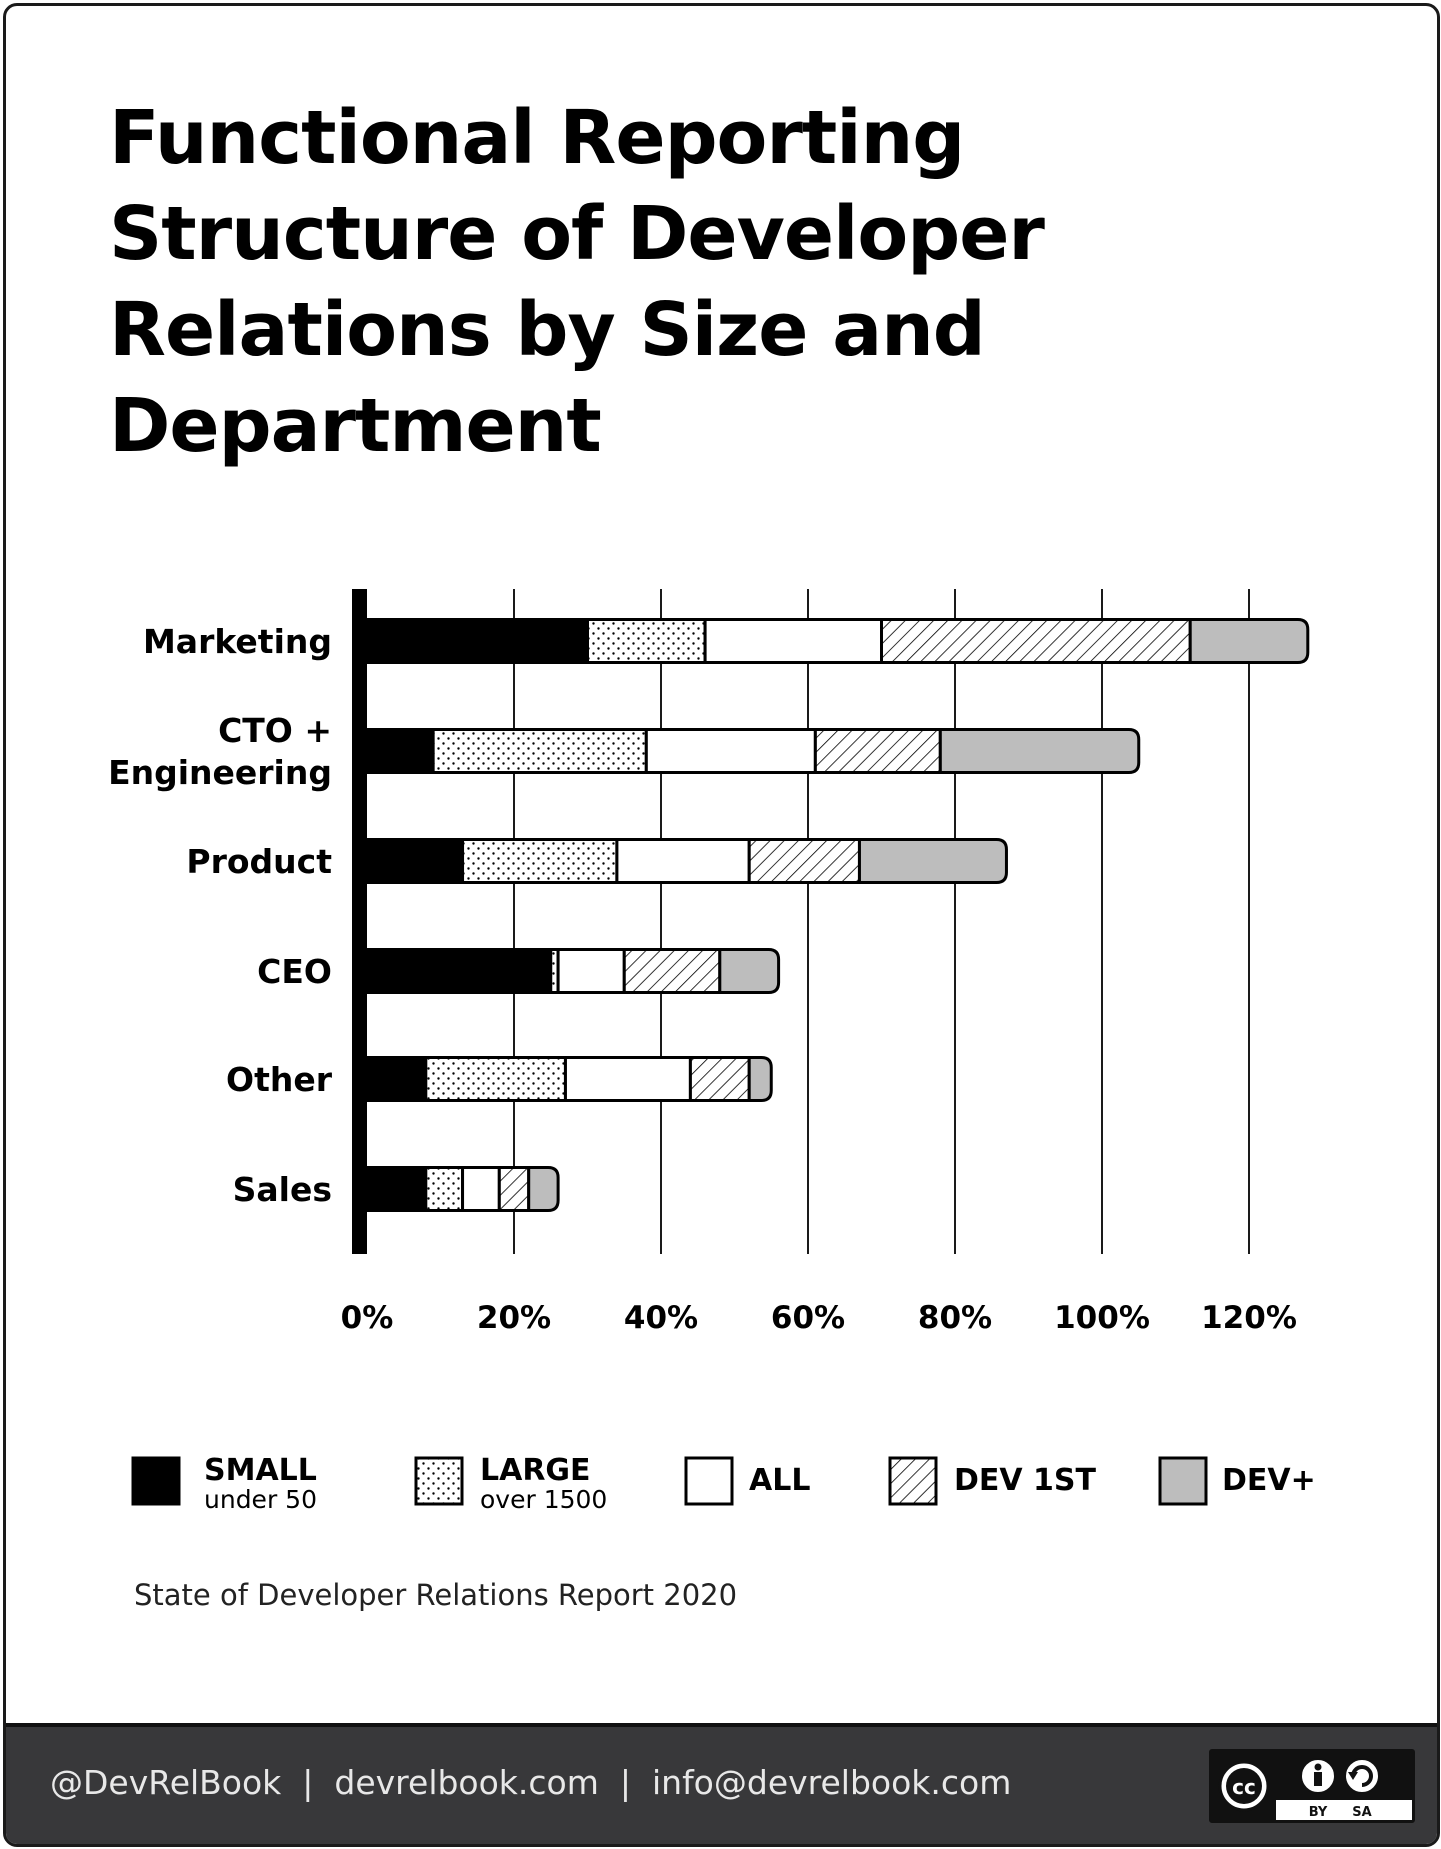  Describe the element at coordinates (237, 641) in the screenshot. I see `category-label: Marketing` at that location.